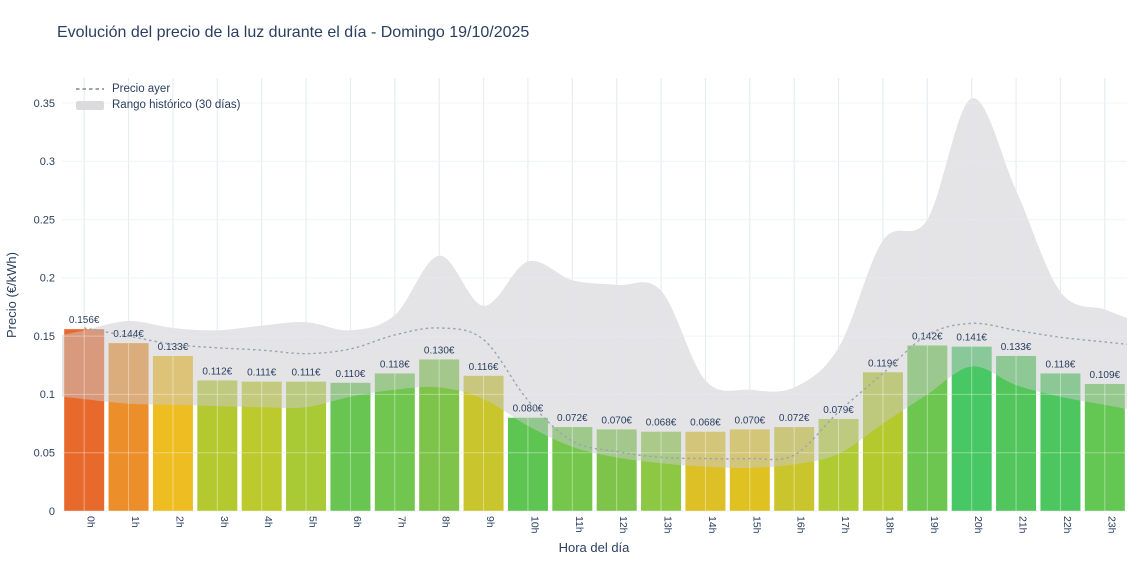 The height and width of the screenshot is (570, 1140). I want to click on x-tick-label-7h: 7h, so click(401, 522).